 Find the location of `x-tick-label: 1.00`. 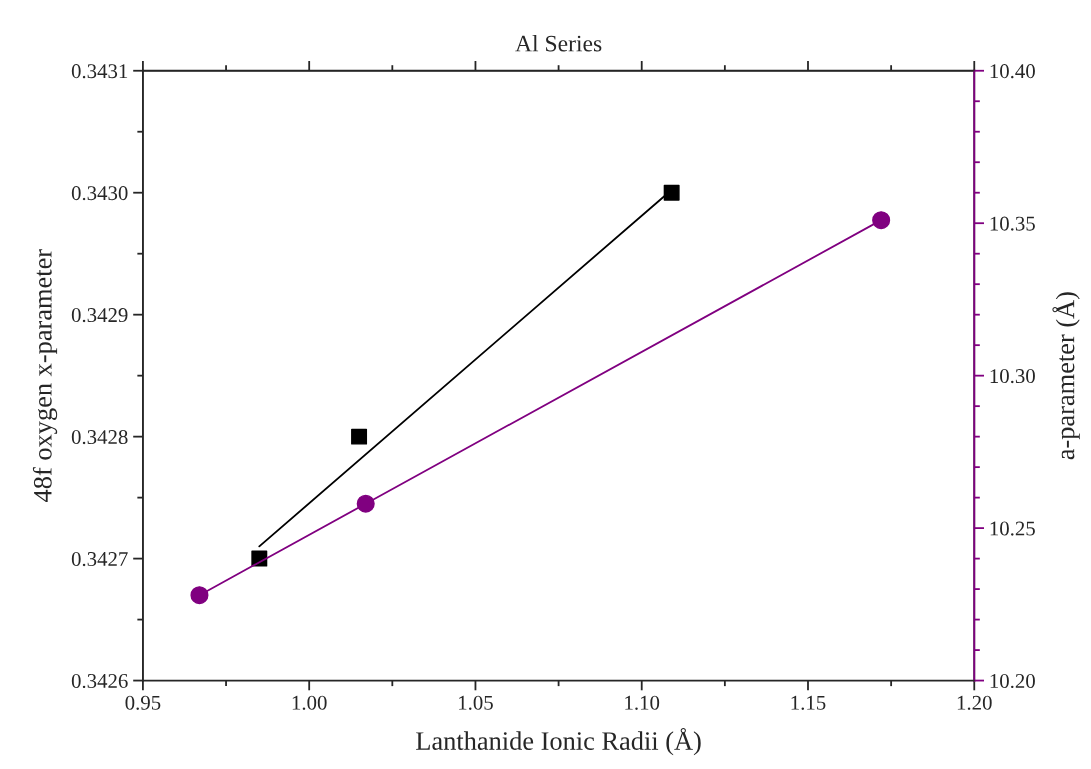

x-tick-label: 1.00 is located at coordinates (309, 702).